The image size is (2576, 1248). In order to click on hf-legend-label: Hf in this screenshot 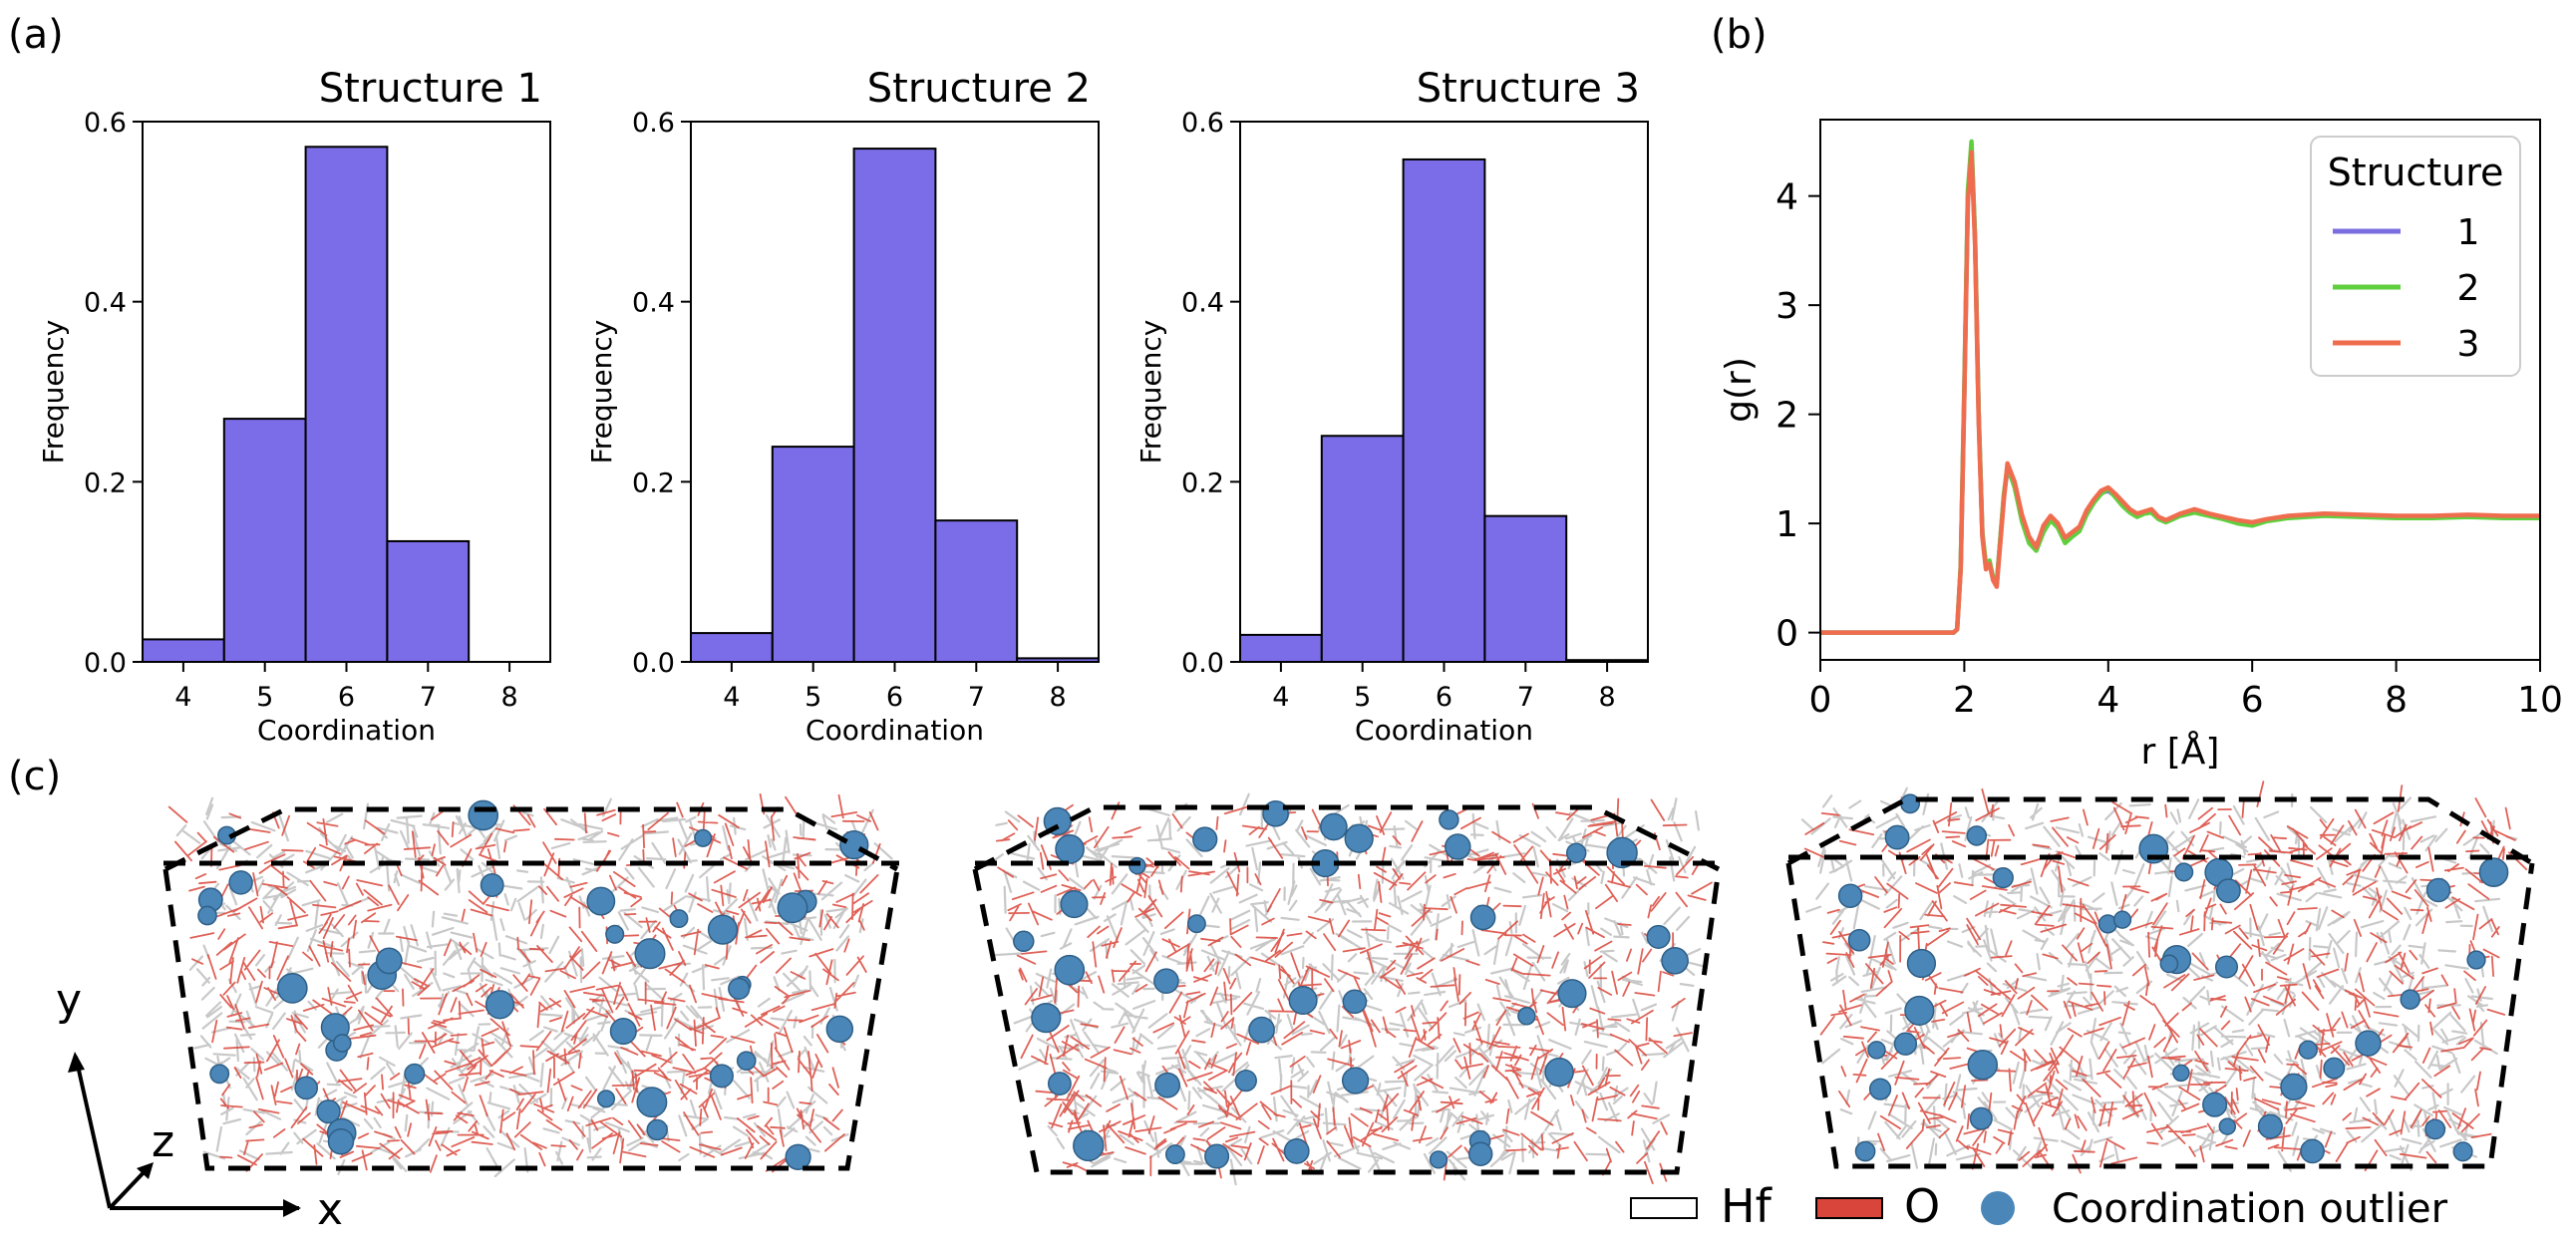, I will do `click(1747, 1206)`.